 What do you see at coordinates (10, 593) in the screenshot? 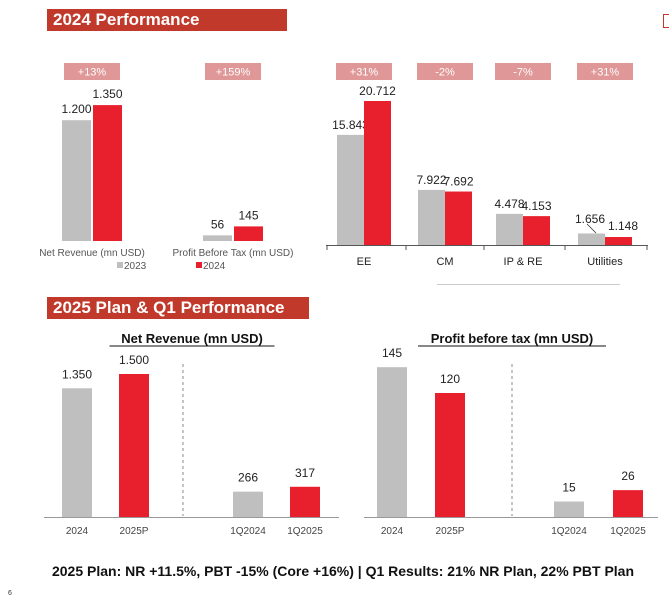
I see `page-number: 6` at bounding box center [10, 593].